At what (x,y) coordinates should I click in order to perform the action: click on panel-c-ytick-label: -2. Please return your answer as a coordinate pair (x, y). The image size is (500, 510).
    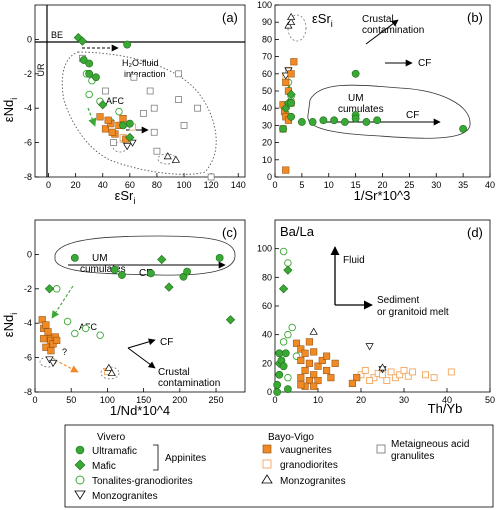
    Looking at the image, I should click on (28, 289).